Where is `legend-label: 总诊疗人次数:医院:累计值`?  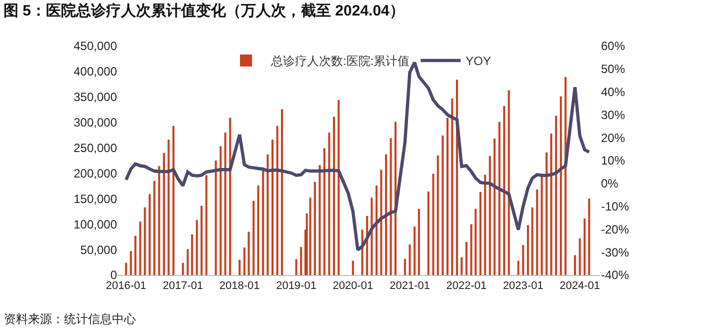
legend-label: 总诊疗人次数:医院:累计值 is located at coordinates (340, 61).